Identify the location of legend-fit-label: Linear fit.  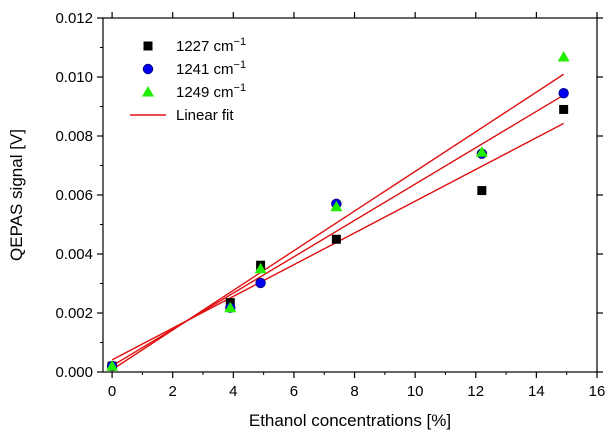
(205, 115).